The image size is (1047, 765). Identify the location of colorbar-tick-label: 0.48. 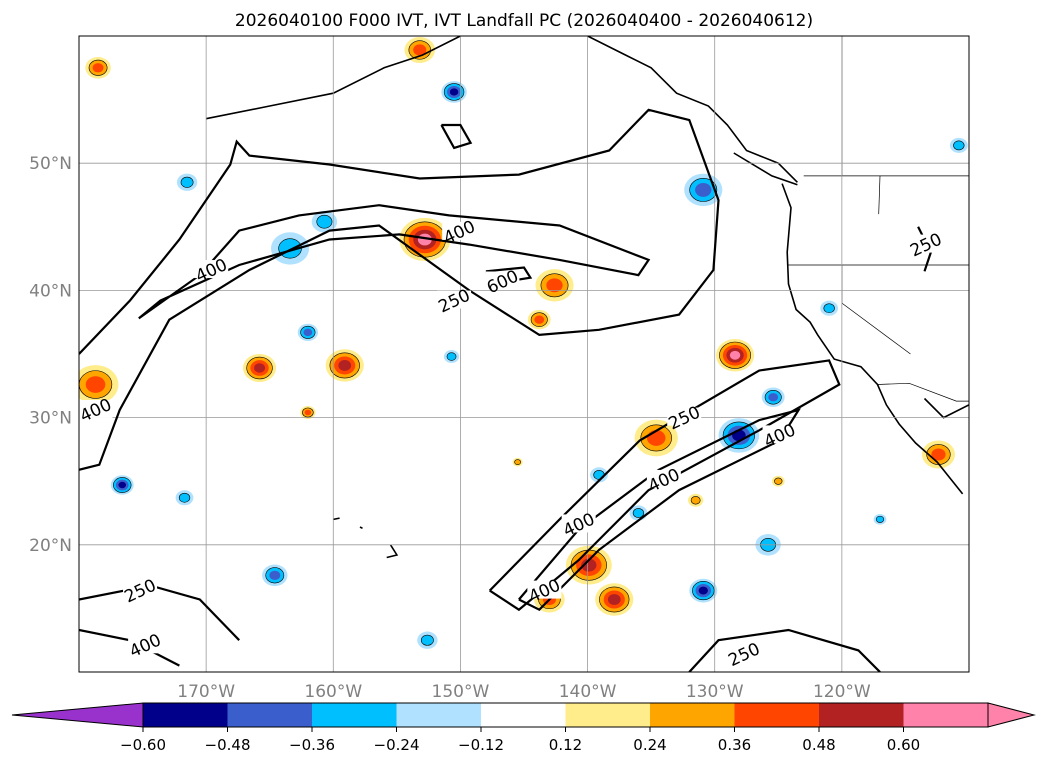
(818, 745).